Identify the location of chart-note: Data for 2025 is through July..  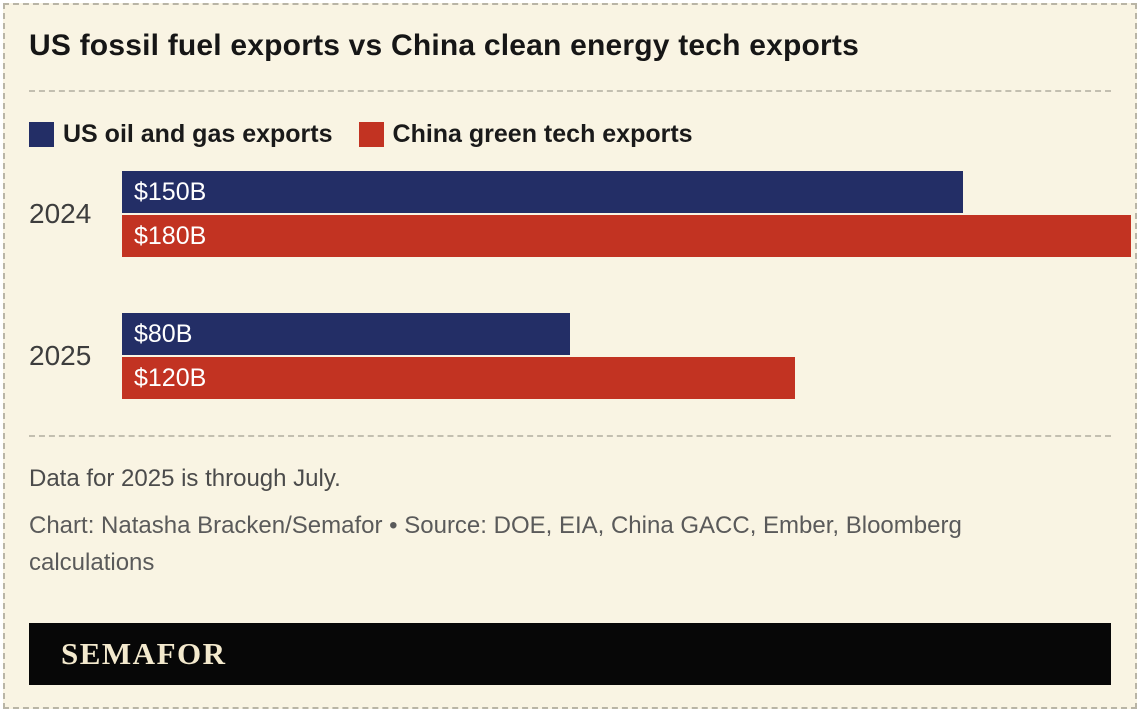
(185, 478).